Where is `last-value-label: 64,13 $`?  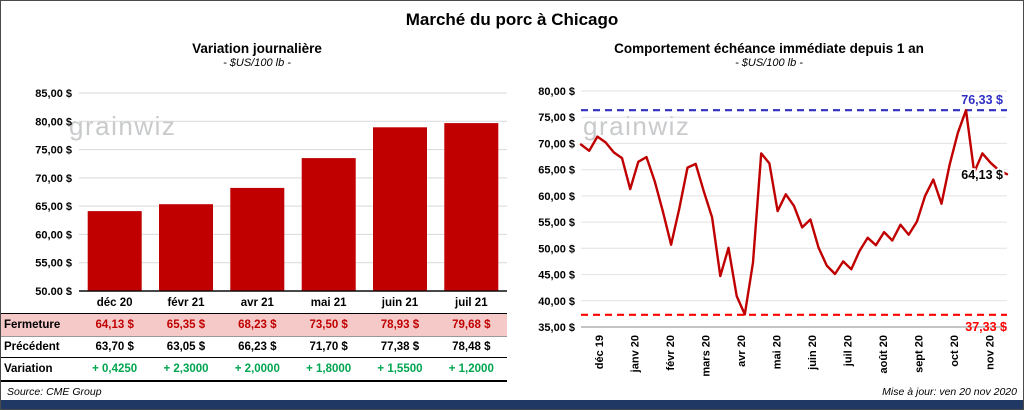
last-value-label: 64,13 $ is located at coordinates (982, 175).